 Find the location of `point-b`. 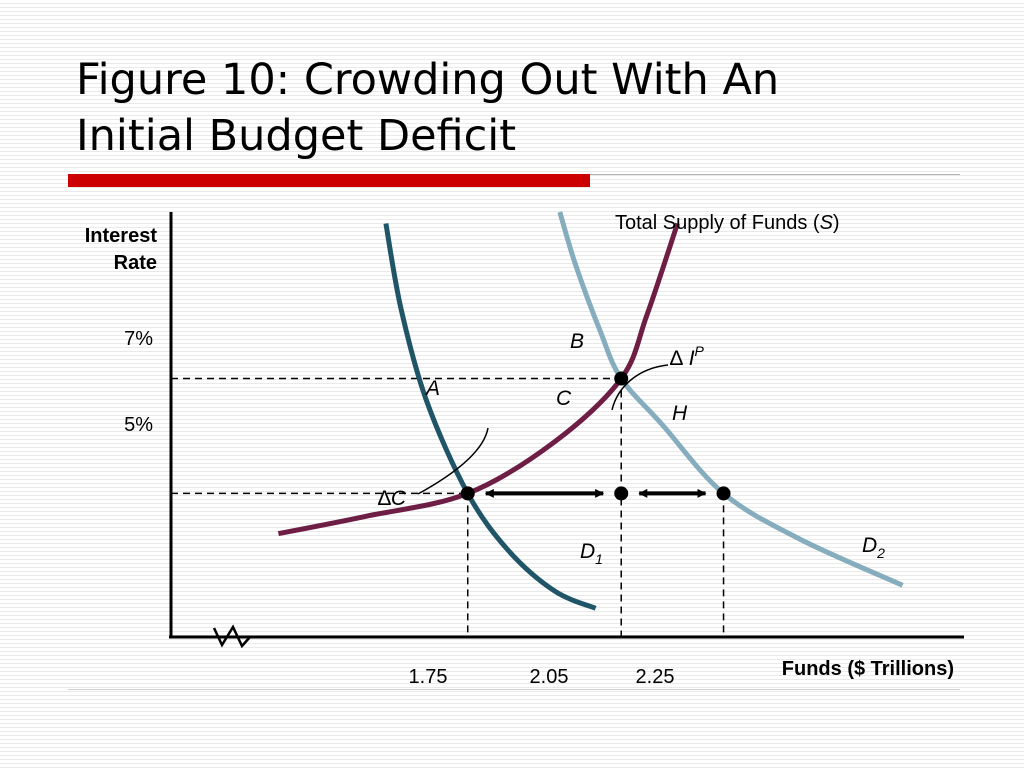

point-b is located at coordinates (621, 378).